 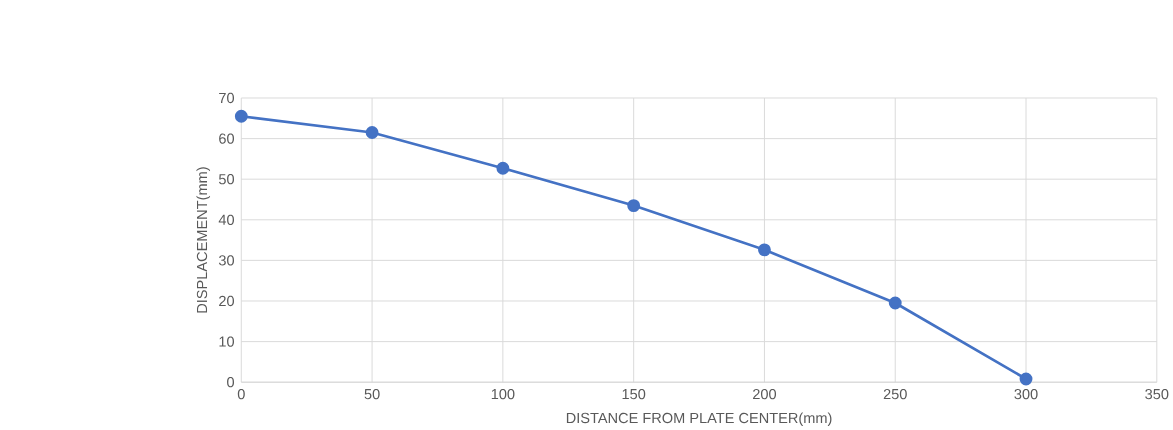 I want to click on x-tick-label: 250, so click(x=895, y=394).